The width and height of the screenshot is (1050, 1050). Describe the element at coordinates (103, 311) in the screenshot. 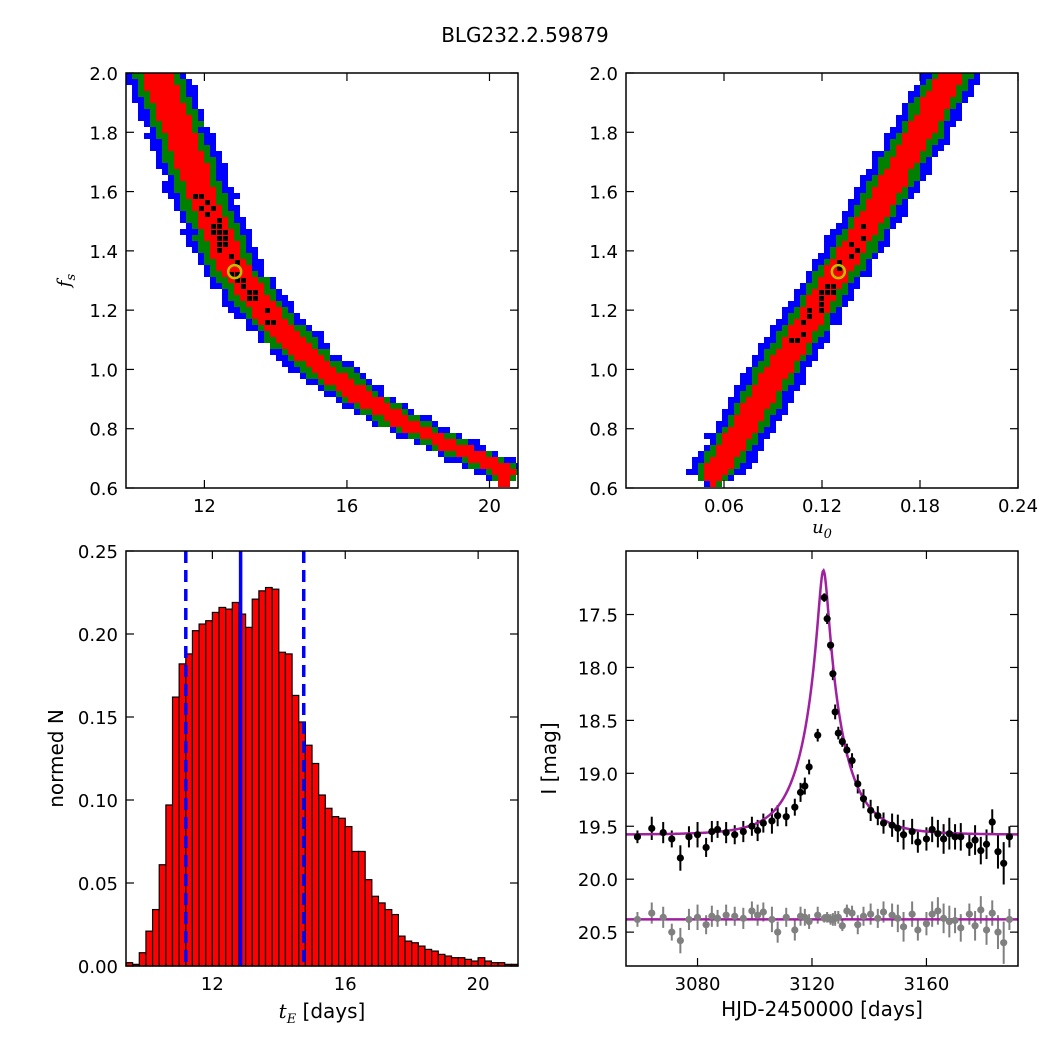

I see `y-tick-label: 1.2` at that location.